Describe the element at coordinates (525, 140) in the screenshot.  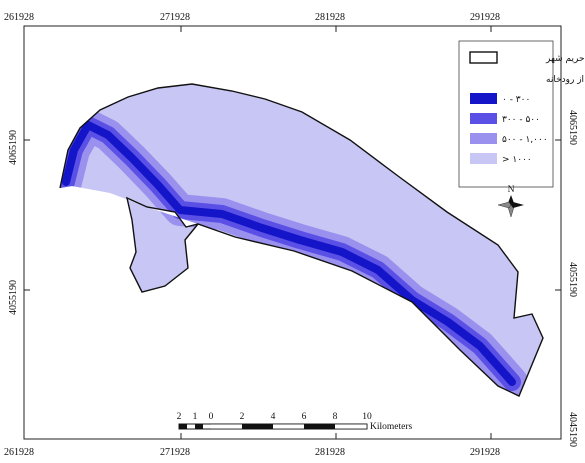
I see `legend-item-2: ۵۰۰ - ۱,۰۰۰` at that location.